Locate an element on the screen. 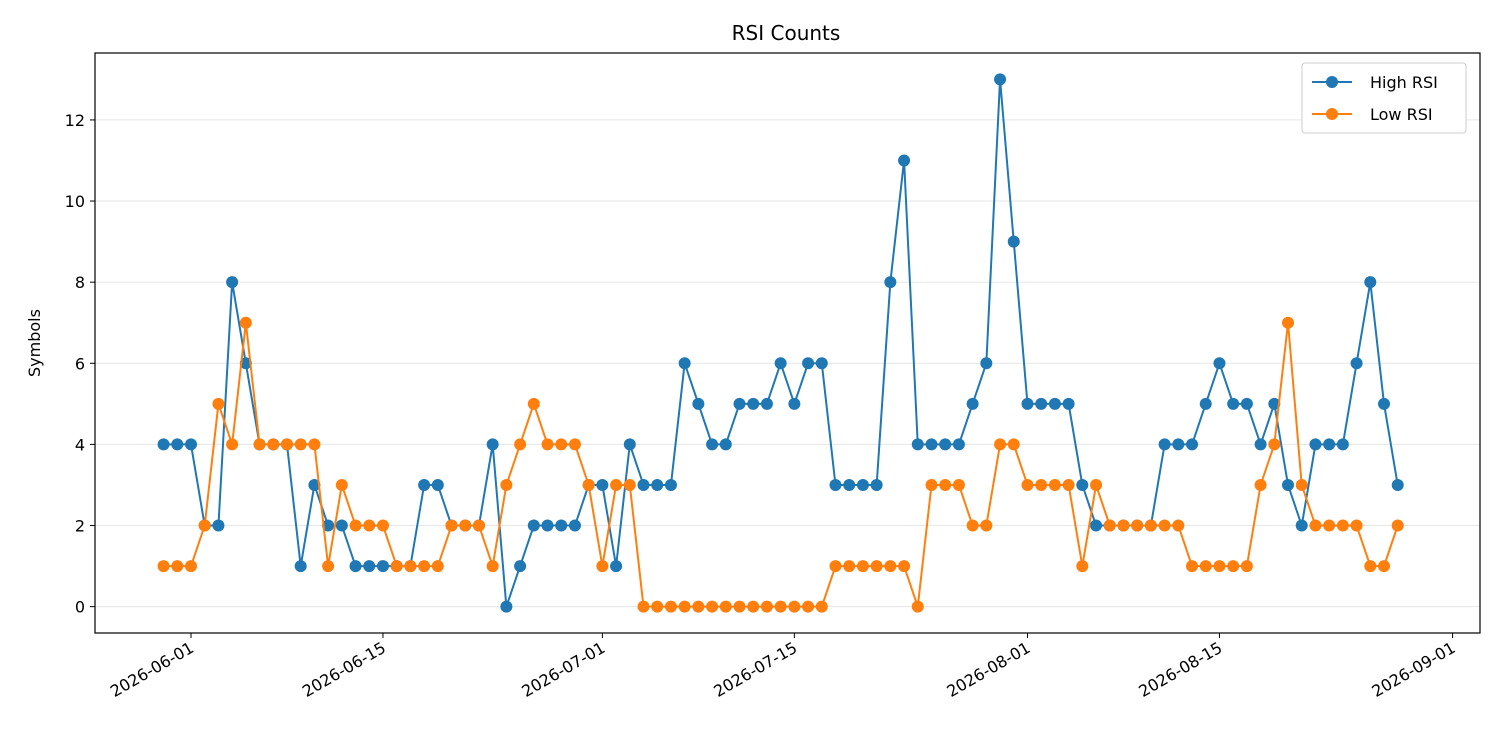 The height and width of the screenshot is (750, 1500). y-tick-label: 10 is located at coordinates (75, 201).